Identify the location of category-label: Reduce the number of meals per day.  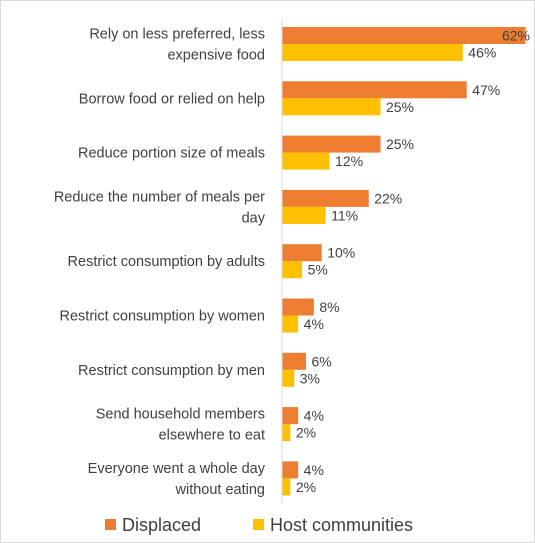
(160, 207).